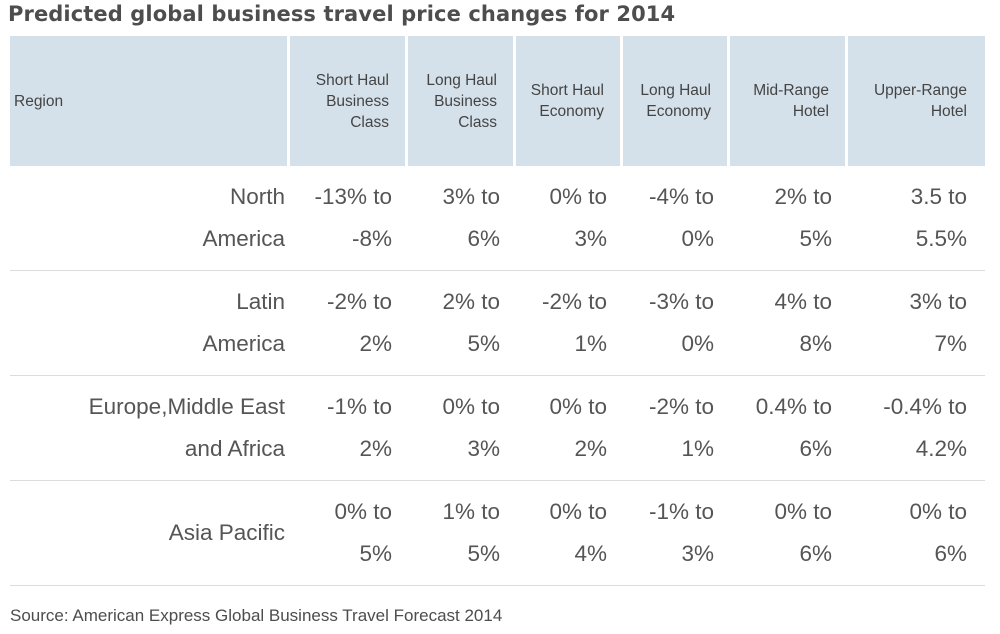 The image size is (1000, 634). Describe the element at coordinates (697, 238) in the screenshot. I see `range-value: 0%` at that location.